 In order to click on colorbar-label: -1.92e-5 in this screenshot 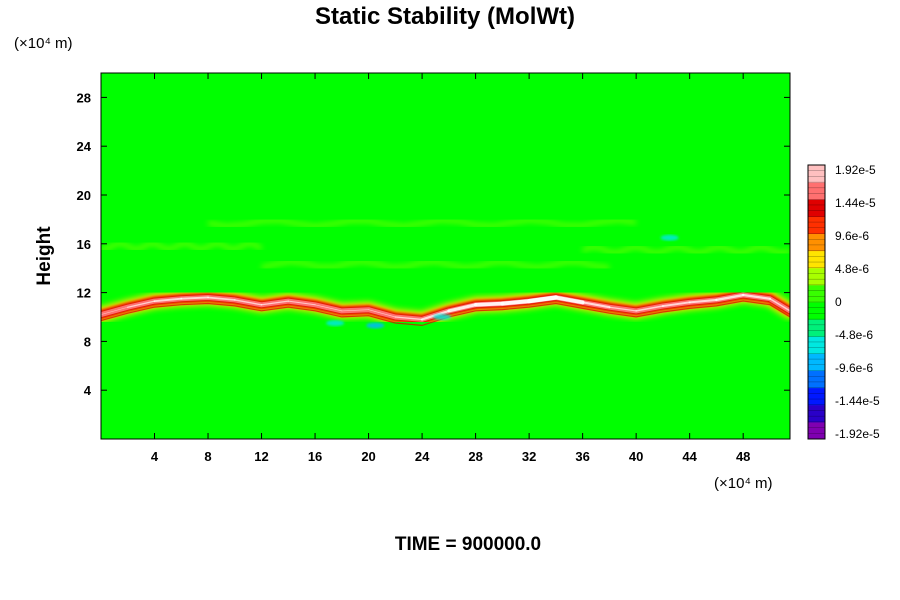, I will do `click(857, 434)`.